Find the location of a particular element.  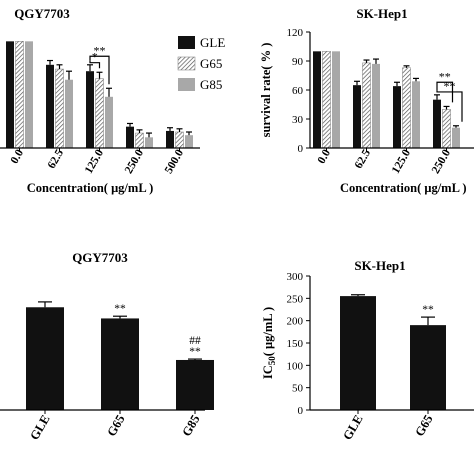

panel-c-bar-gle is located at coordinates (45, 358).